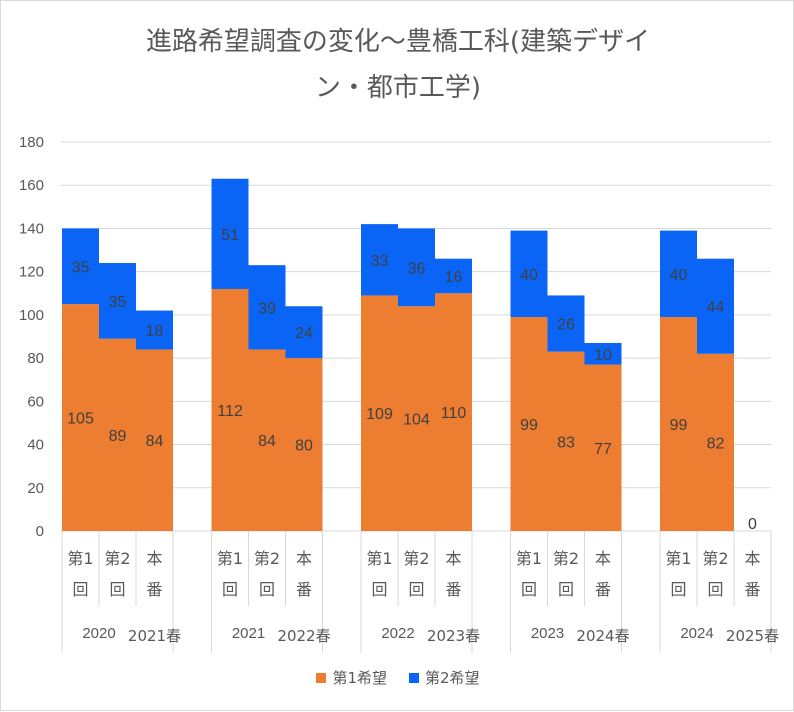 The height and width of the screenshot is (712, 794). I want to click on data-label-second: 44, so click(716, 307).